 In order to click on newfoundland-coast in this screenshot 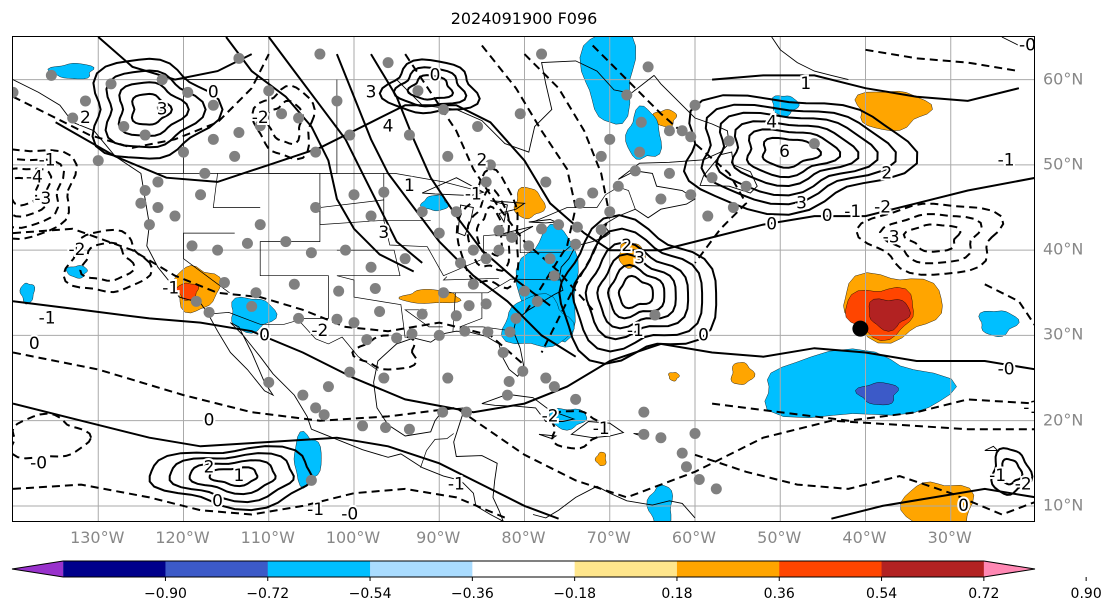, I will do `click(728, 172)`.